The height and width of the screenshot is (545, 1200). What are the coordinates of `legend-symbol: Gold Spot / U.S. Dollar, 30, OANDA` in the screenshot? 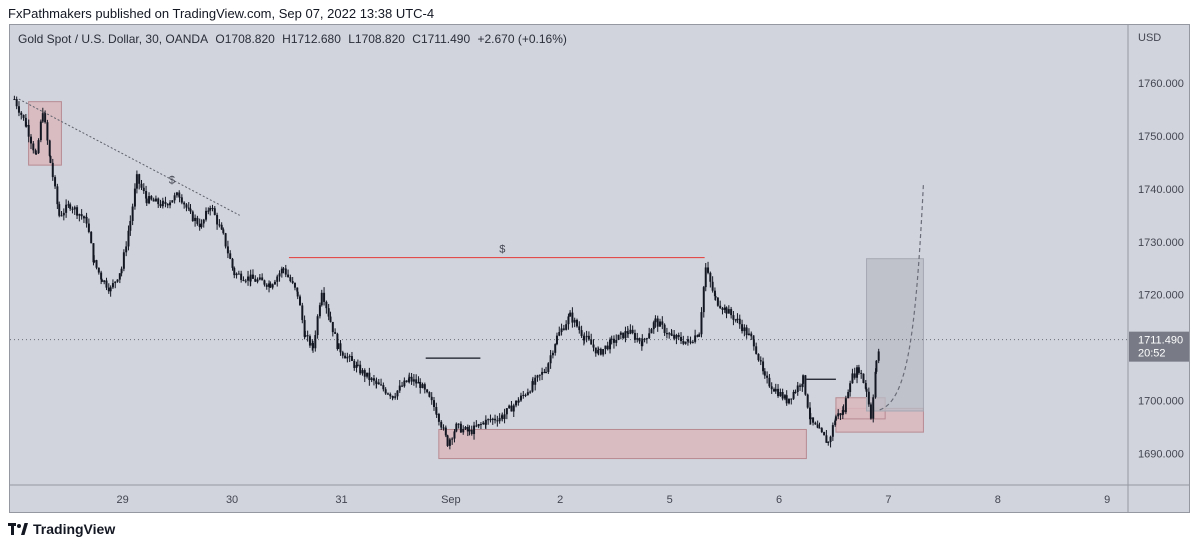 It's located at (113, 39).